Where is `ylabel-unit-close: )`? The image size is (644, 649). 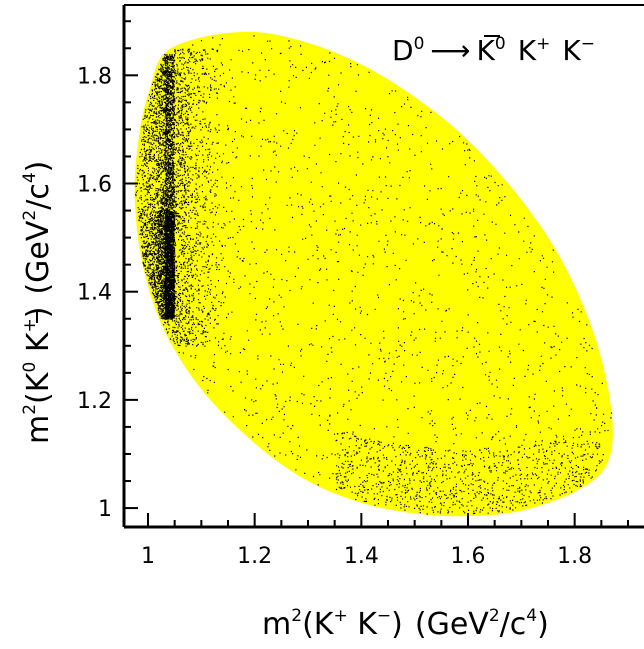 ylabel-unit-close: ) is located at coordinates (38, 167).